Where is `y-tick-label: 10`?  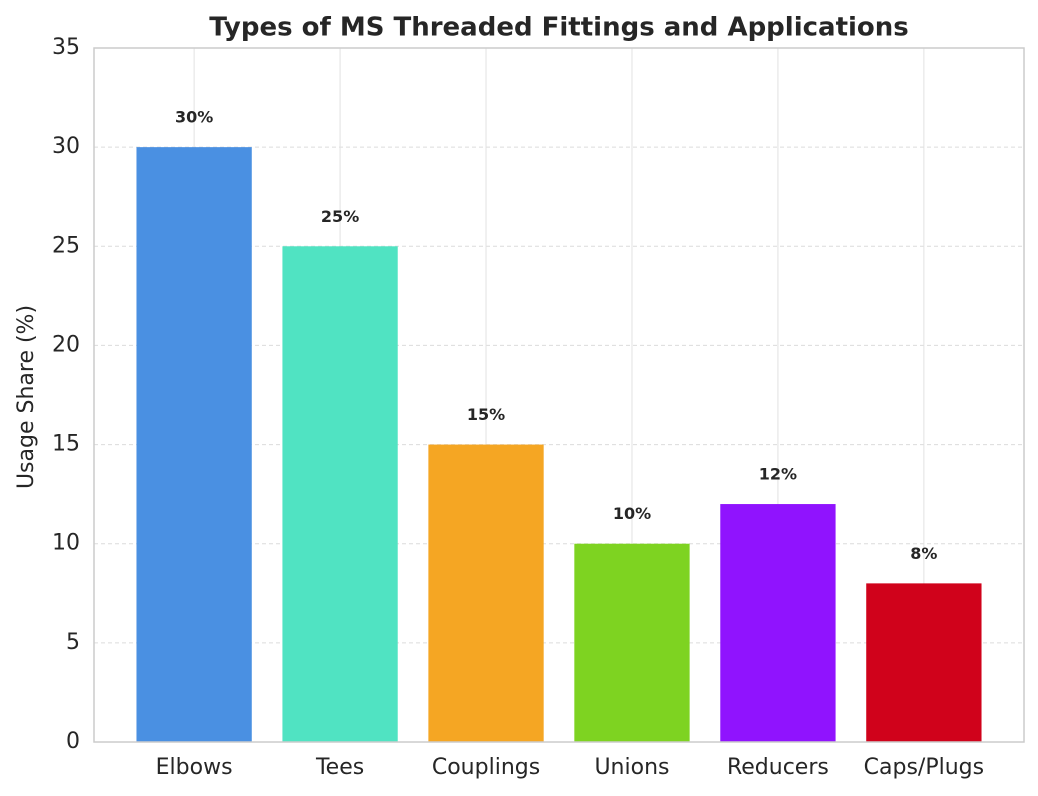 y-tick-label: 10 is located at coordinates (66, 543).